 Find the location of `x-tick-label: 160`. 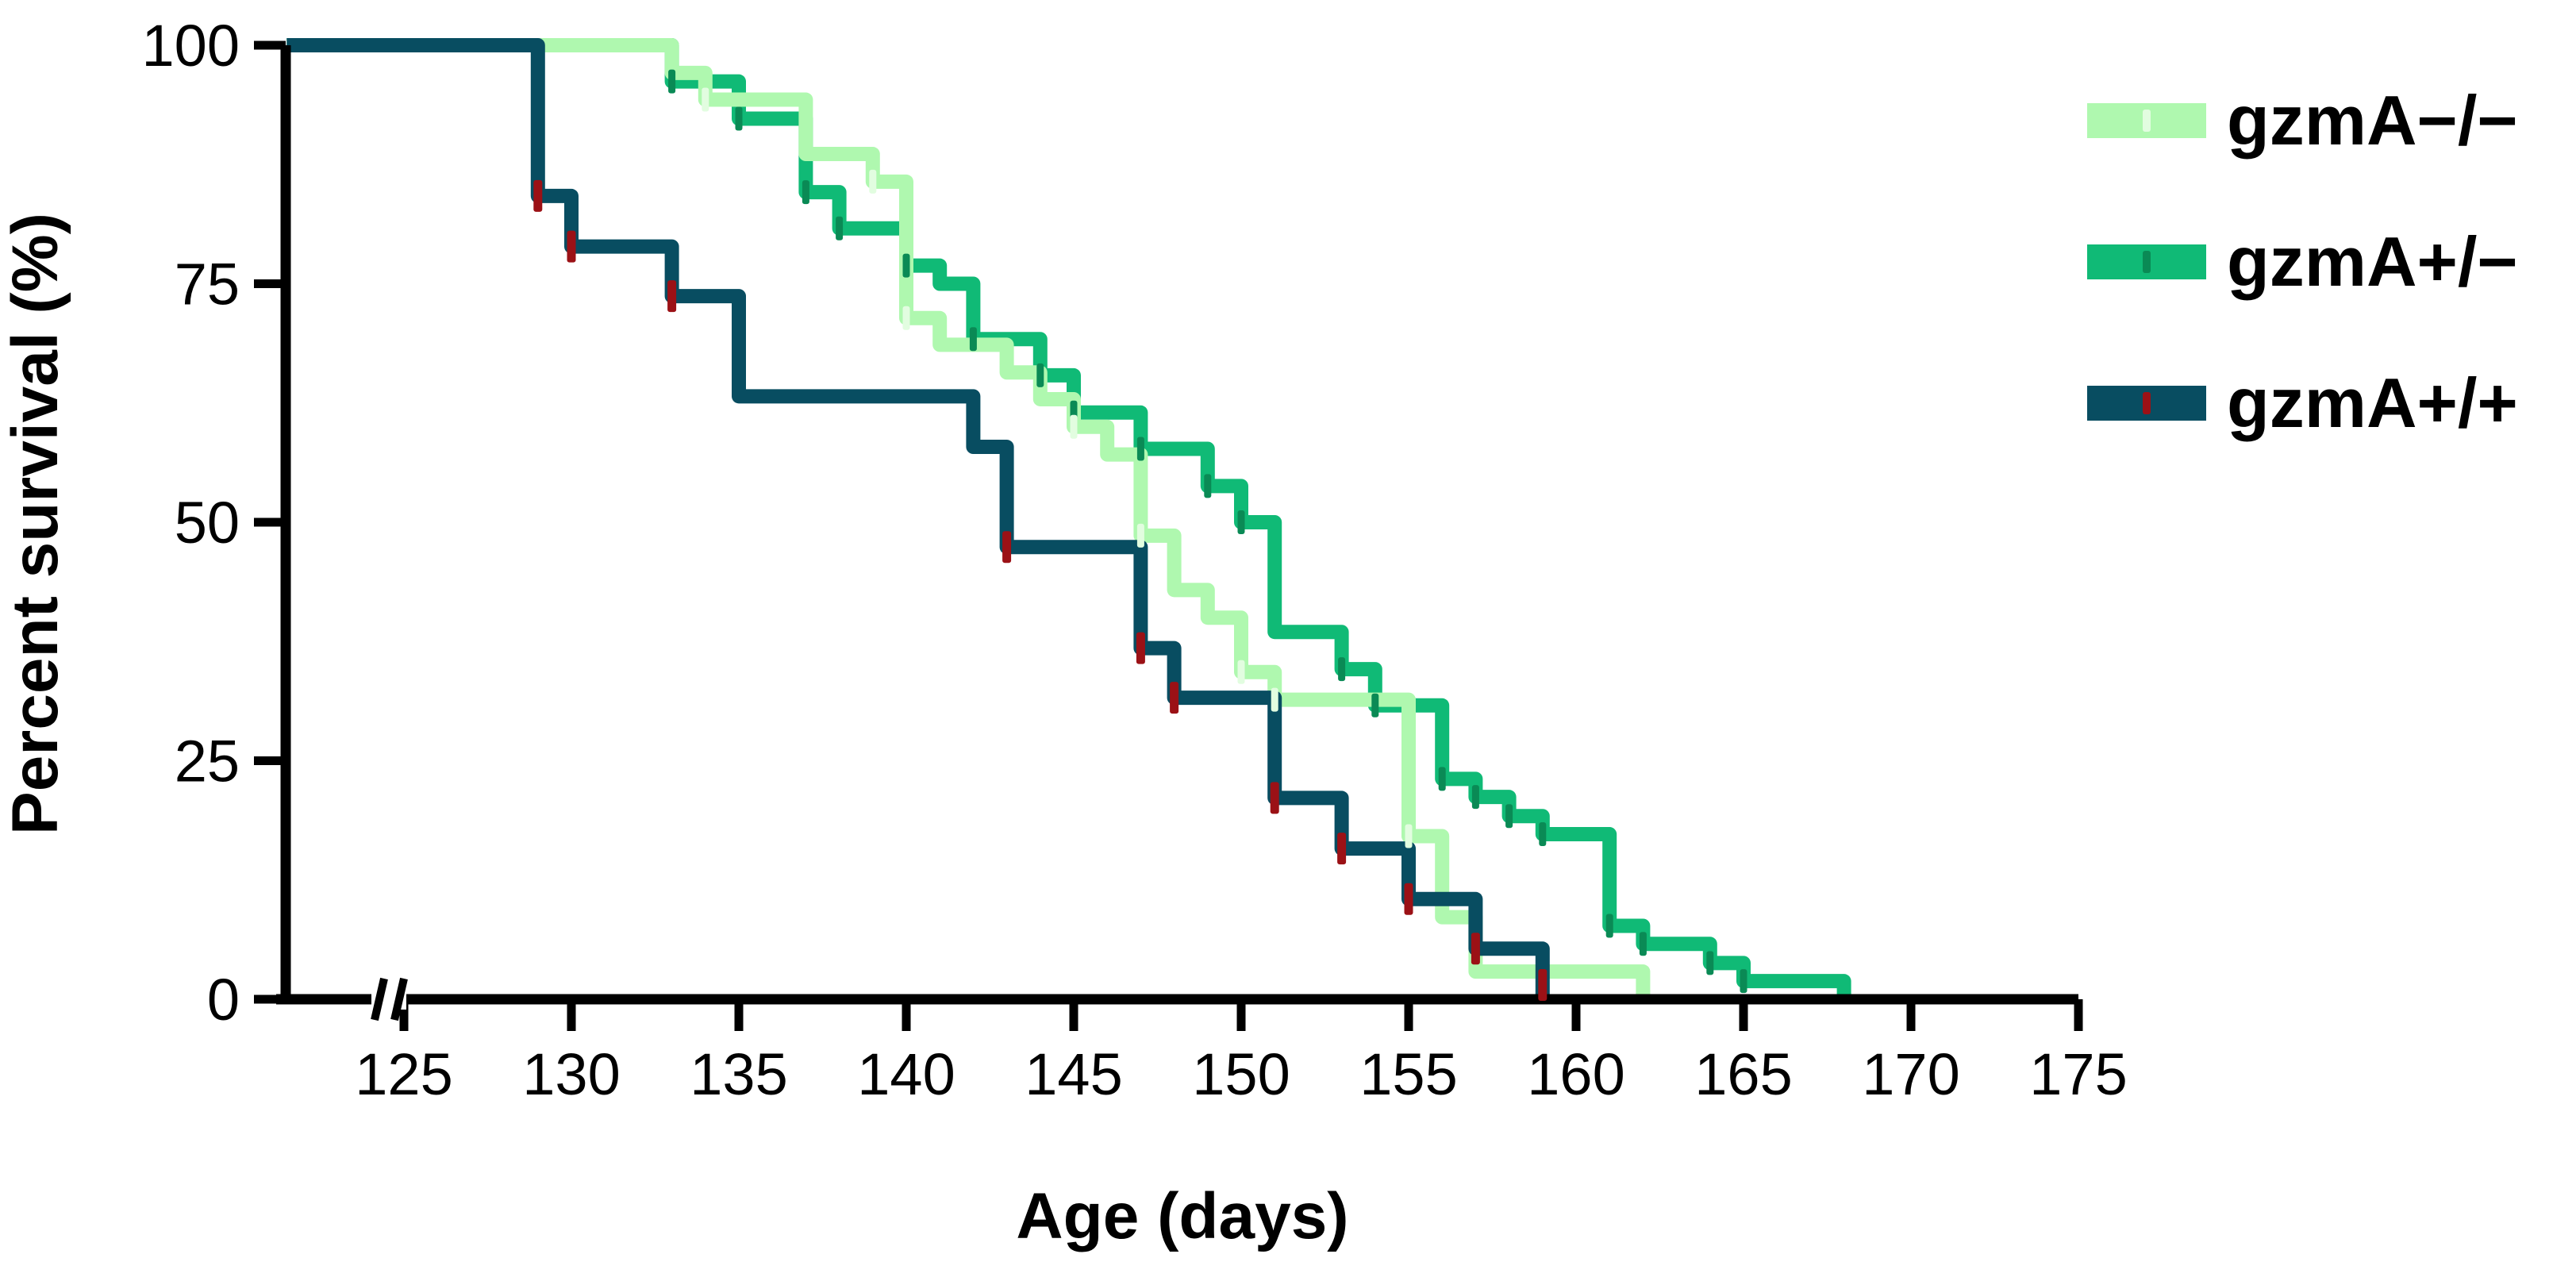

x-tick-label: 160 is located at coordinates (1575, 1074).